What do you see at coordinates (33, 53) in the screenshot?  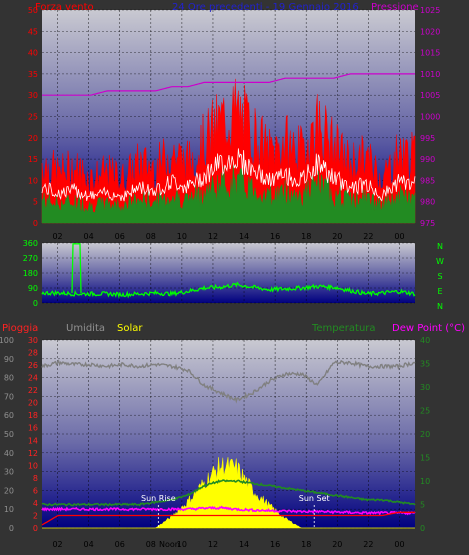 I see `wind-tick-label: 40` at bounding box center [33, 53].